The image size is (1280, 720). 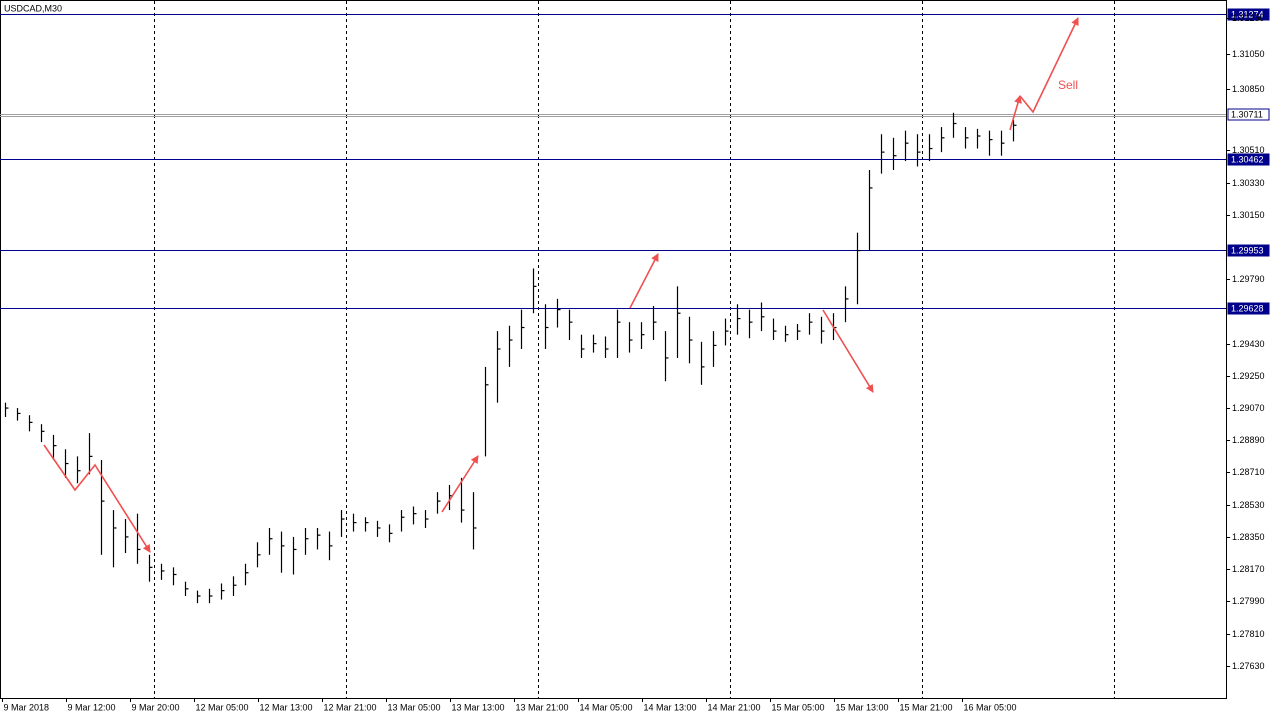 I want to click on y-tick-label: 1.29790, so click(x=1248, y=279).